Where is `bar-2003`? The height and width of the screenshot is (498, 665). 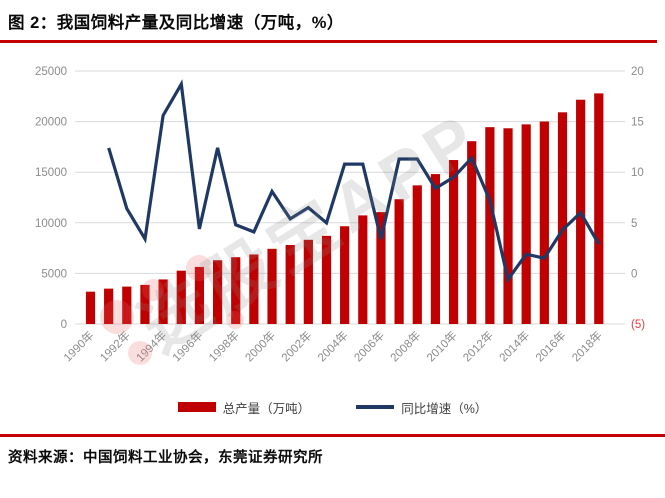 bar-2003 is located at coordinates (326, 279).